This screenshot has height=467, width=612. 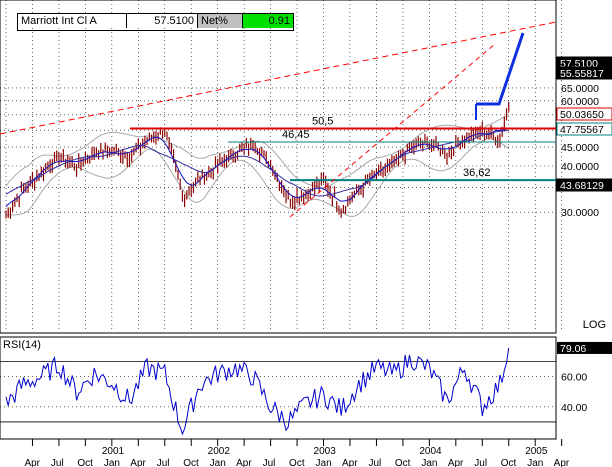 What do you see at coordinates (72, 21) in the screenshot?
I see `symbol-name: Marriott Int Cl A` at bounding box center [72, 21].